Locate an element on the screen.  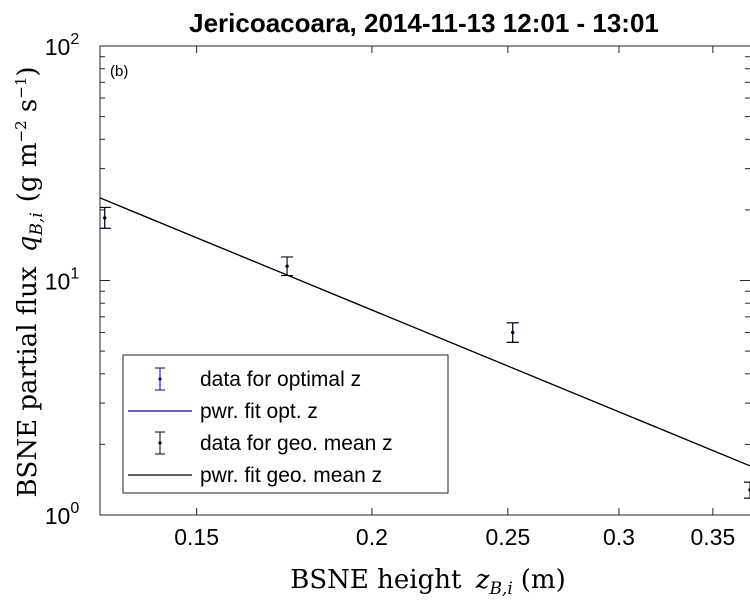
x-axis-label-sub: B,i is located at coordinates (500, 589).